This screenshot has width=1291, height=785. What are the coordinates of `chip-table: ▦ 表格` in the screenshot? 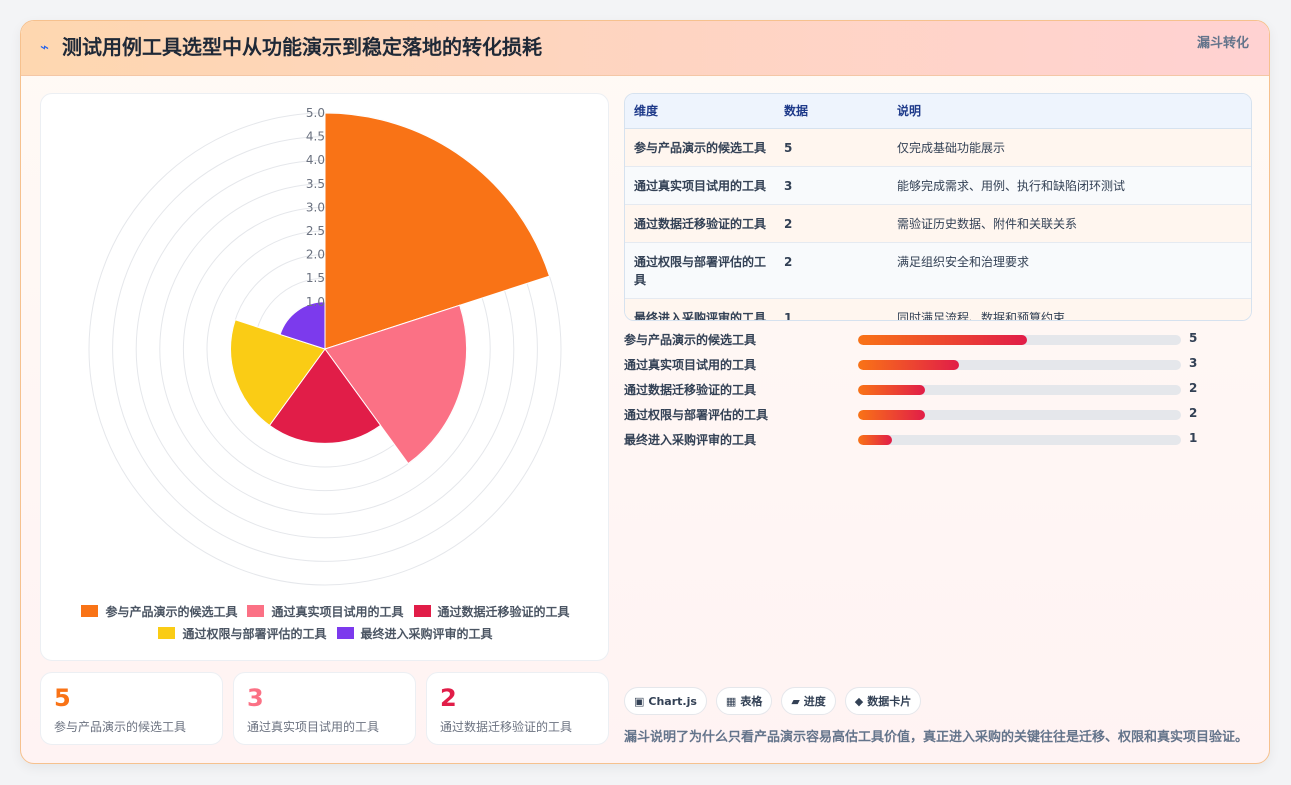 It's located at (744, 701).